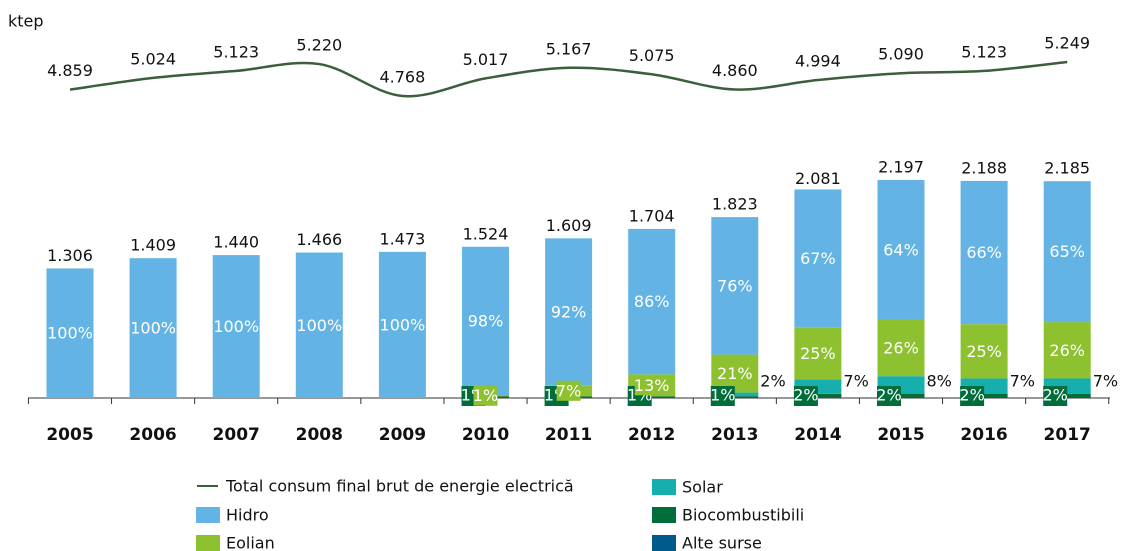 The width and height of the screenshot is (1129, 551). What do you see at coordinates (236, 435) in the screenshot?
I see `year-label: 2007` at bounding box center [236, 435].